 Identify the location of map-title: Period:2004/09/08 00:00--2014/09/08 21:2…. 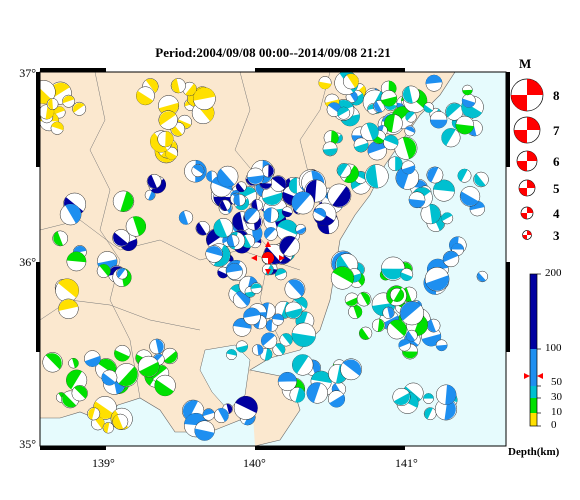
(273, 52).